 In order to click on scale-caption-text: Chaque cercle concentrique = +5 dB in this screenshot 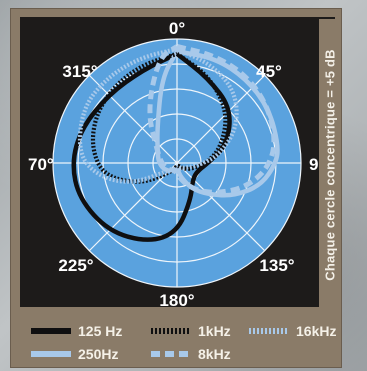, I will do `click(330, 165)`.